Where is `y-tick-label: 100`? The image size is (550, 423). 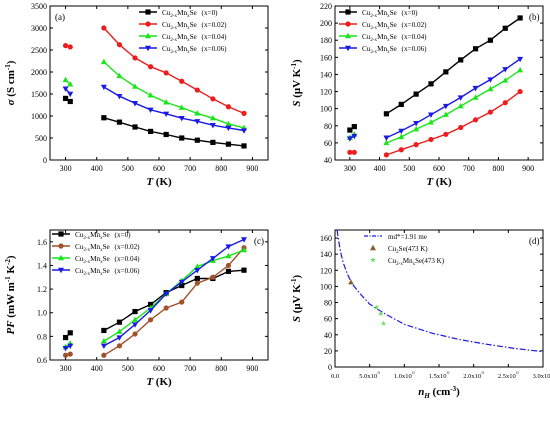
y-tick-label: 100 is located at coordinates (326, 286).